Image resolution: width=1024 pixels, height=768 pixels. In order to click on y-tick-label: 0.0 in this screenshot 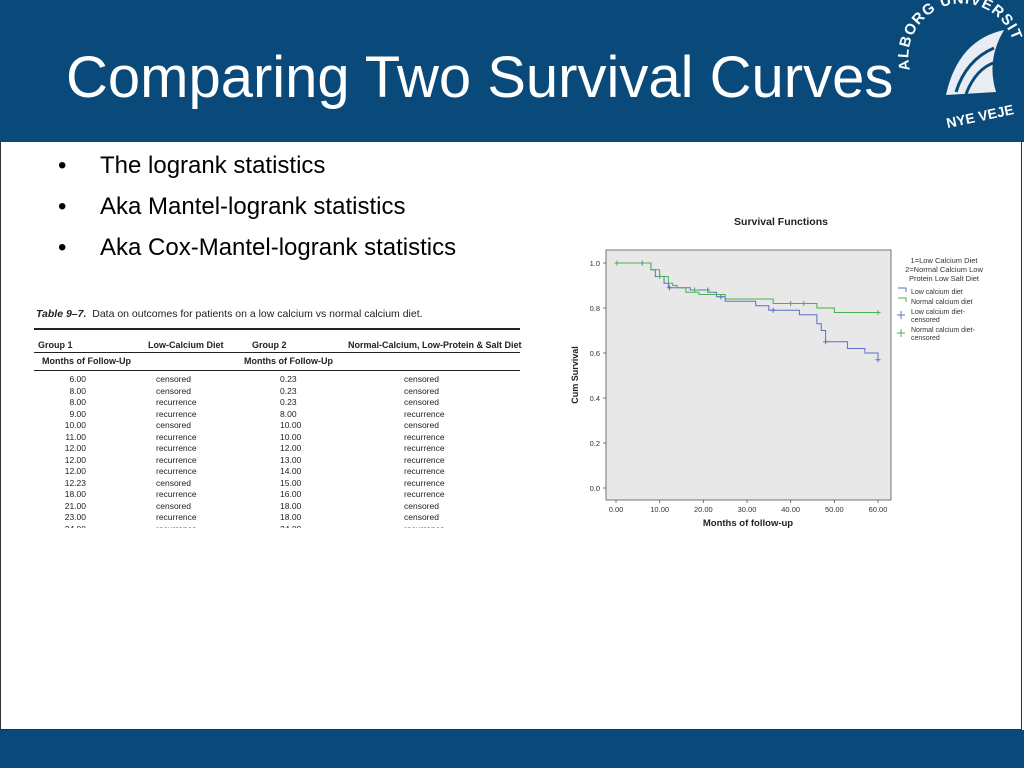, I will do `click(595, 488)`.